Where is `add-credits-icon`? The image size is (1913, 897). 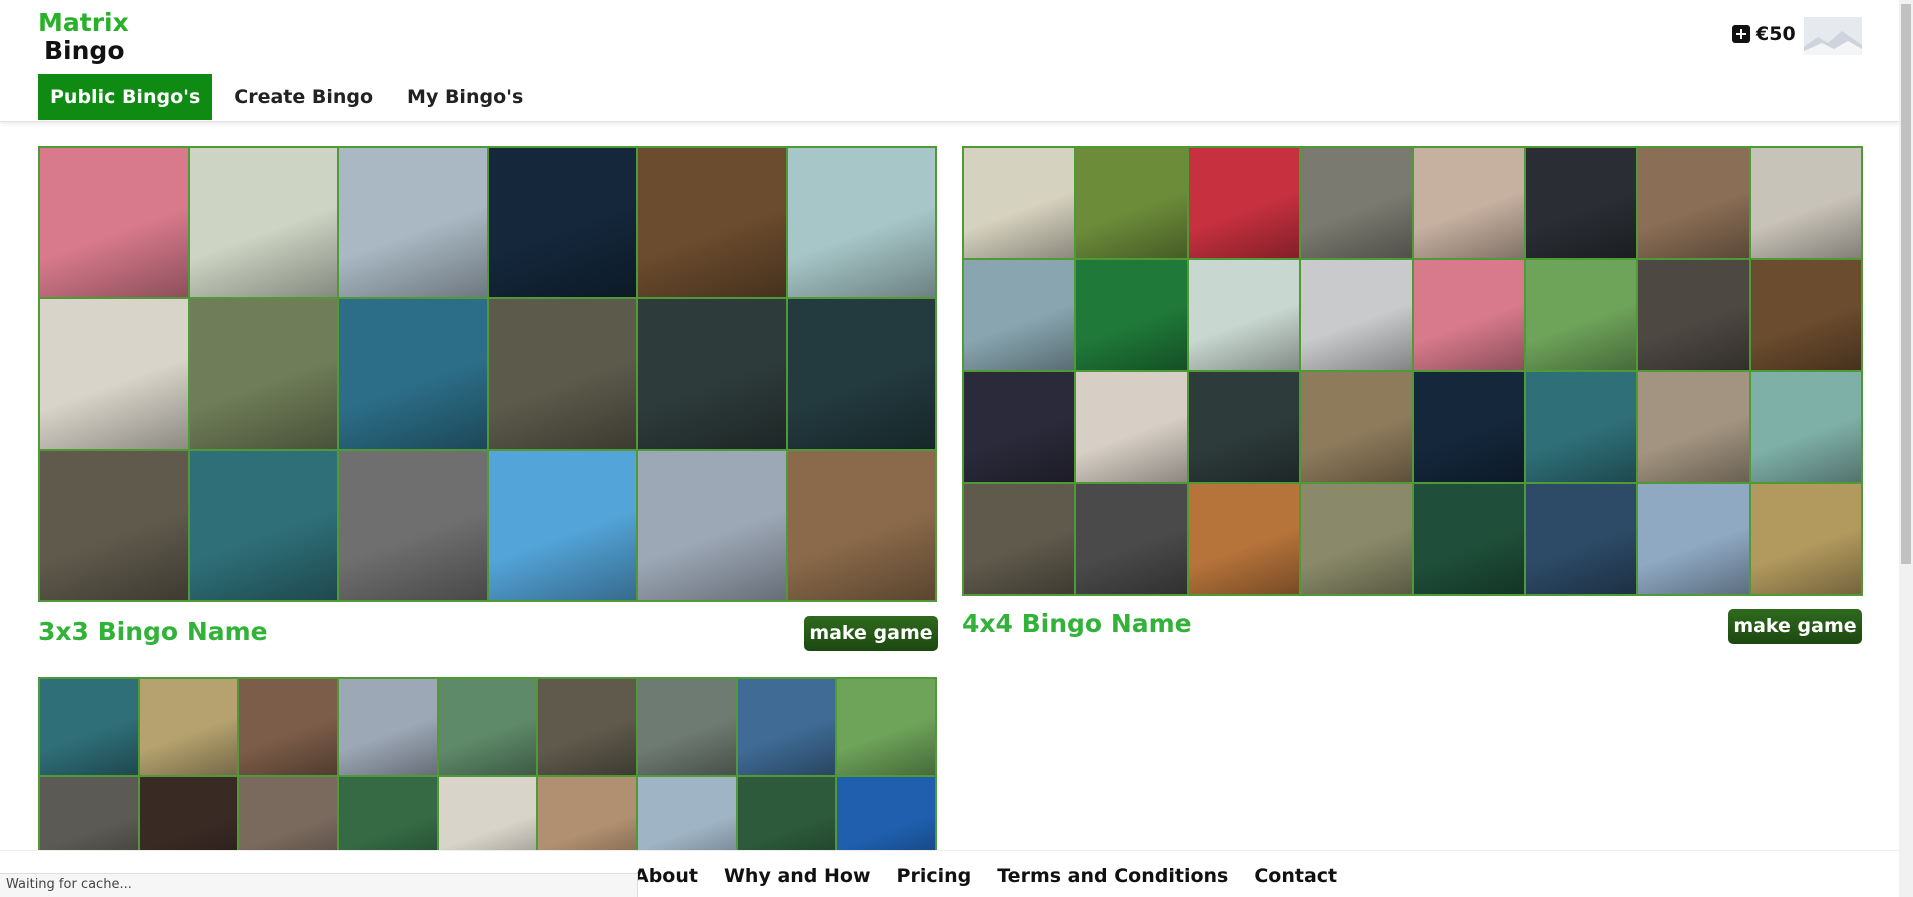
add-credits-icon is located at coordinates (1741, 34).